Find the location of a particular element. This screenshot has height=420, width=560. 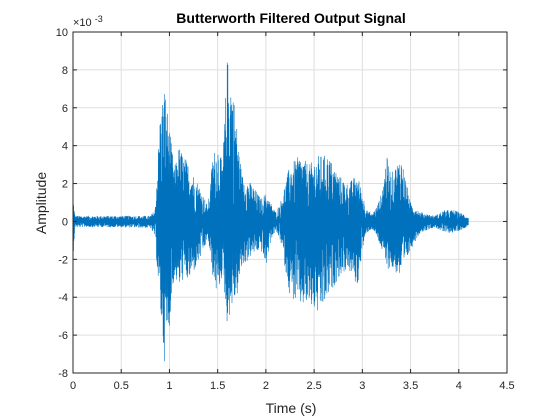

y-axis-exponent: ×10 -3 is located at coordinates (88, 21).